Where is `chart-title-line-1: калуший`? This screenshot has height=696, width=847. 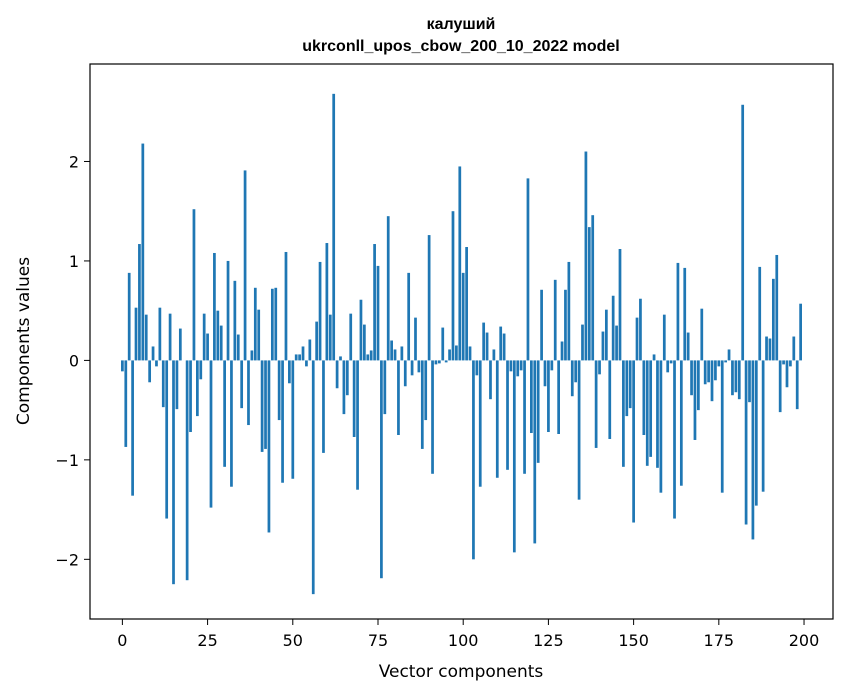 chart-title-line-1: калуший is located at coordinates (461, 24).